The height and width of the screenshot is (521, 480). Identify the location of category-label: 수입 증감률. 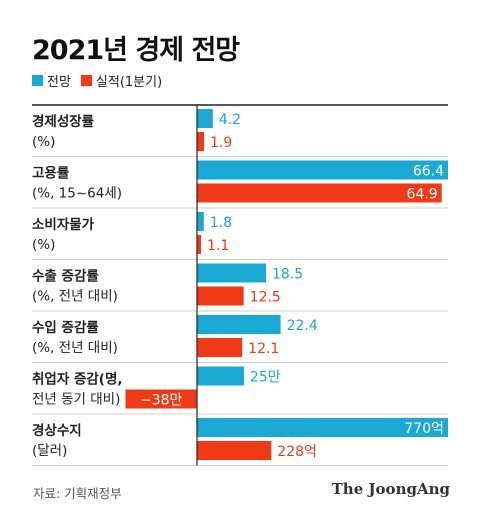
(65, 327).